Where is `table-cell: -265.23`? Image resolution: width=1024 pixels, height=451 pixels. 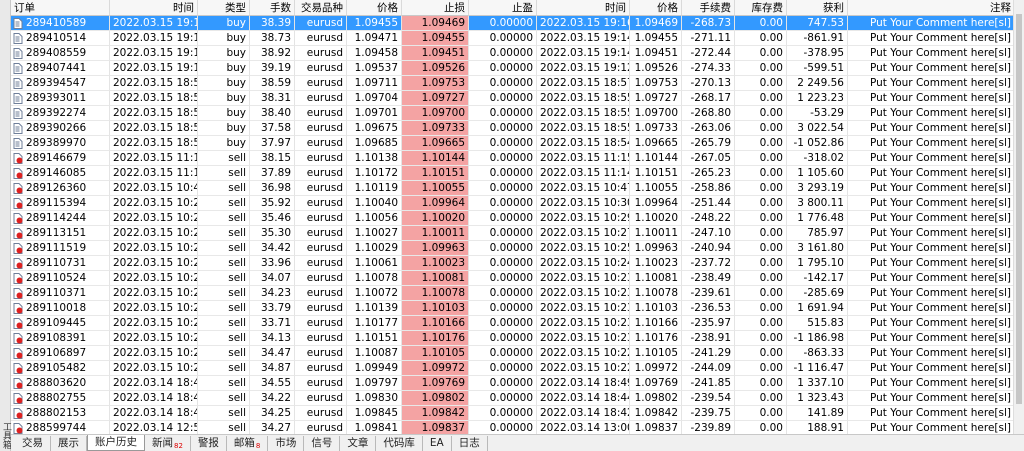 table-cell: -265.23 is located at coordinates (708, 173).